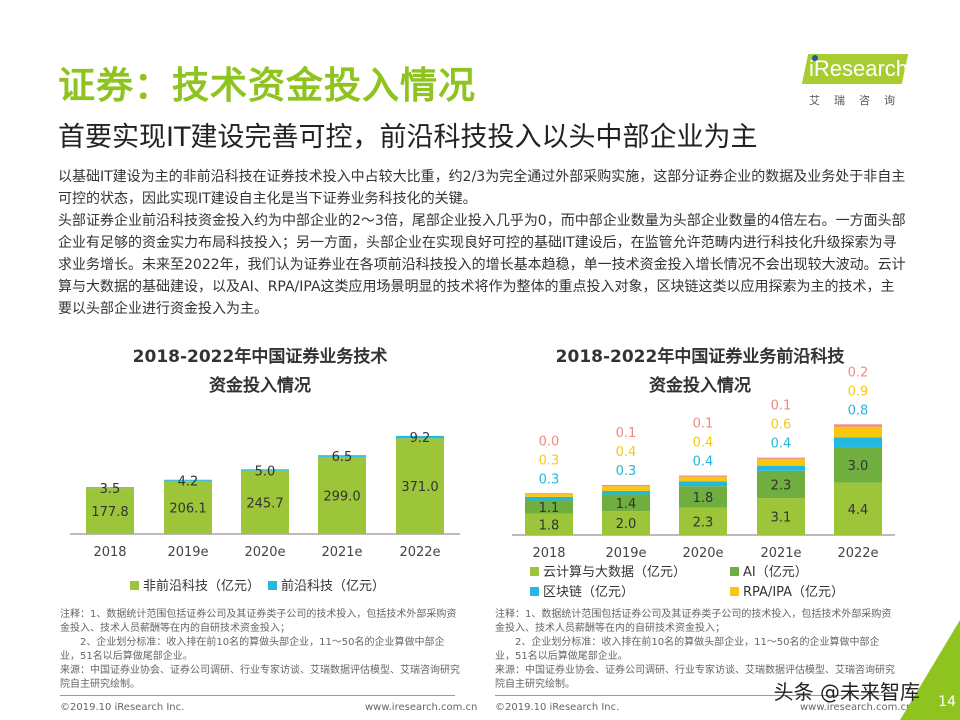 The height and width of the screenshot is (720, 960). I want to click on legend-label: 区块链（亿元）, so click(588, 592).